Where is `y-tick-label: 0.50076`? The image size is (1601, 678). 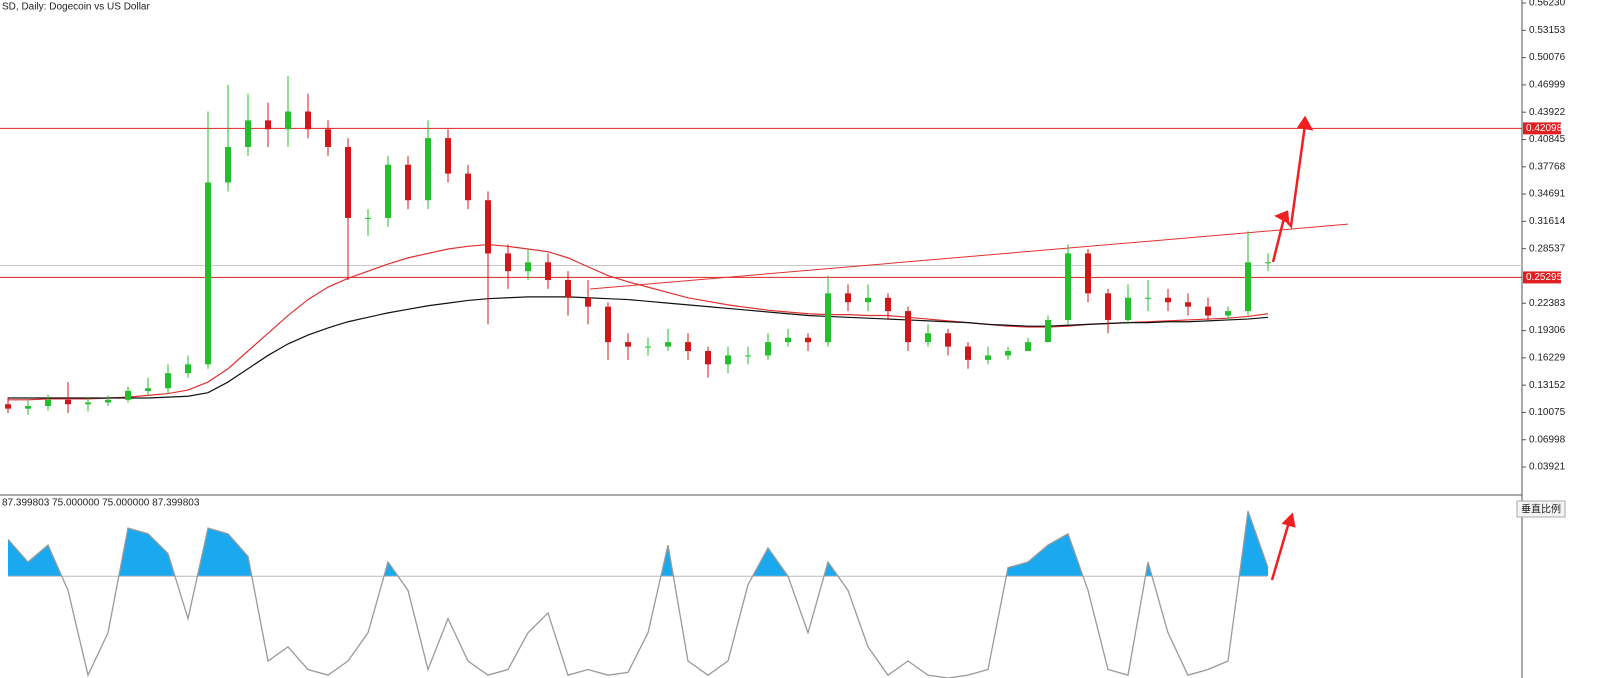 y-tick-label: 0.50076 is located at coordinates (1547, 57).